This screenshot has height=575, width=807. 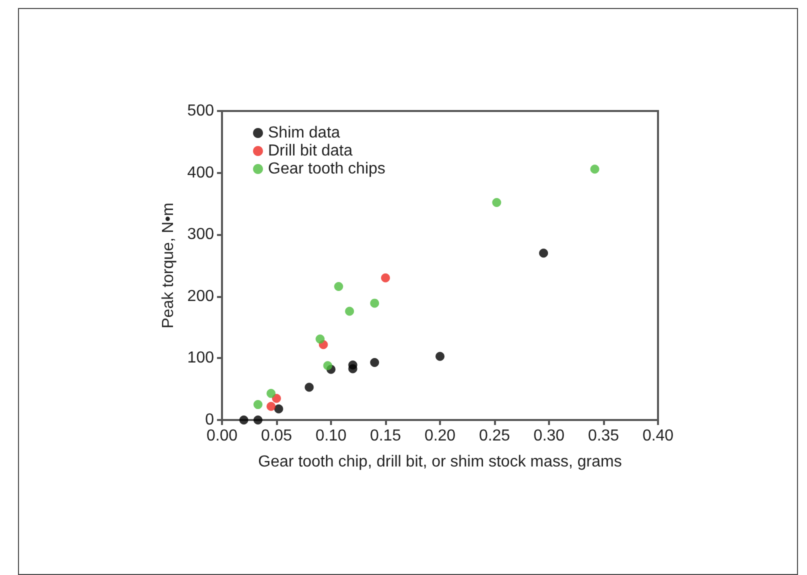 What do you see at coordinates (658, 436) in the screenshot?
I see `x-tick-label: 0.40` at bounding box center [658, 436].